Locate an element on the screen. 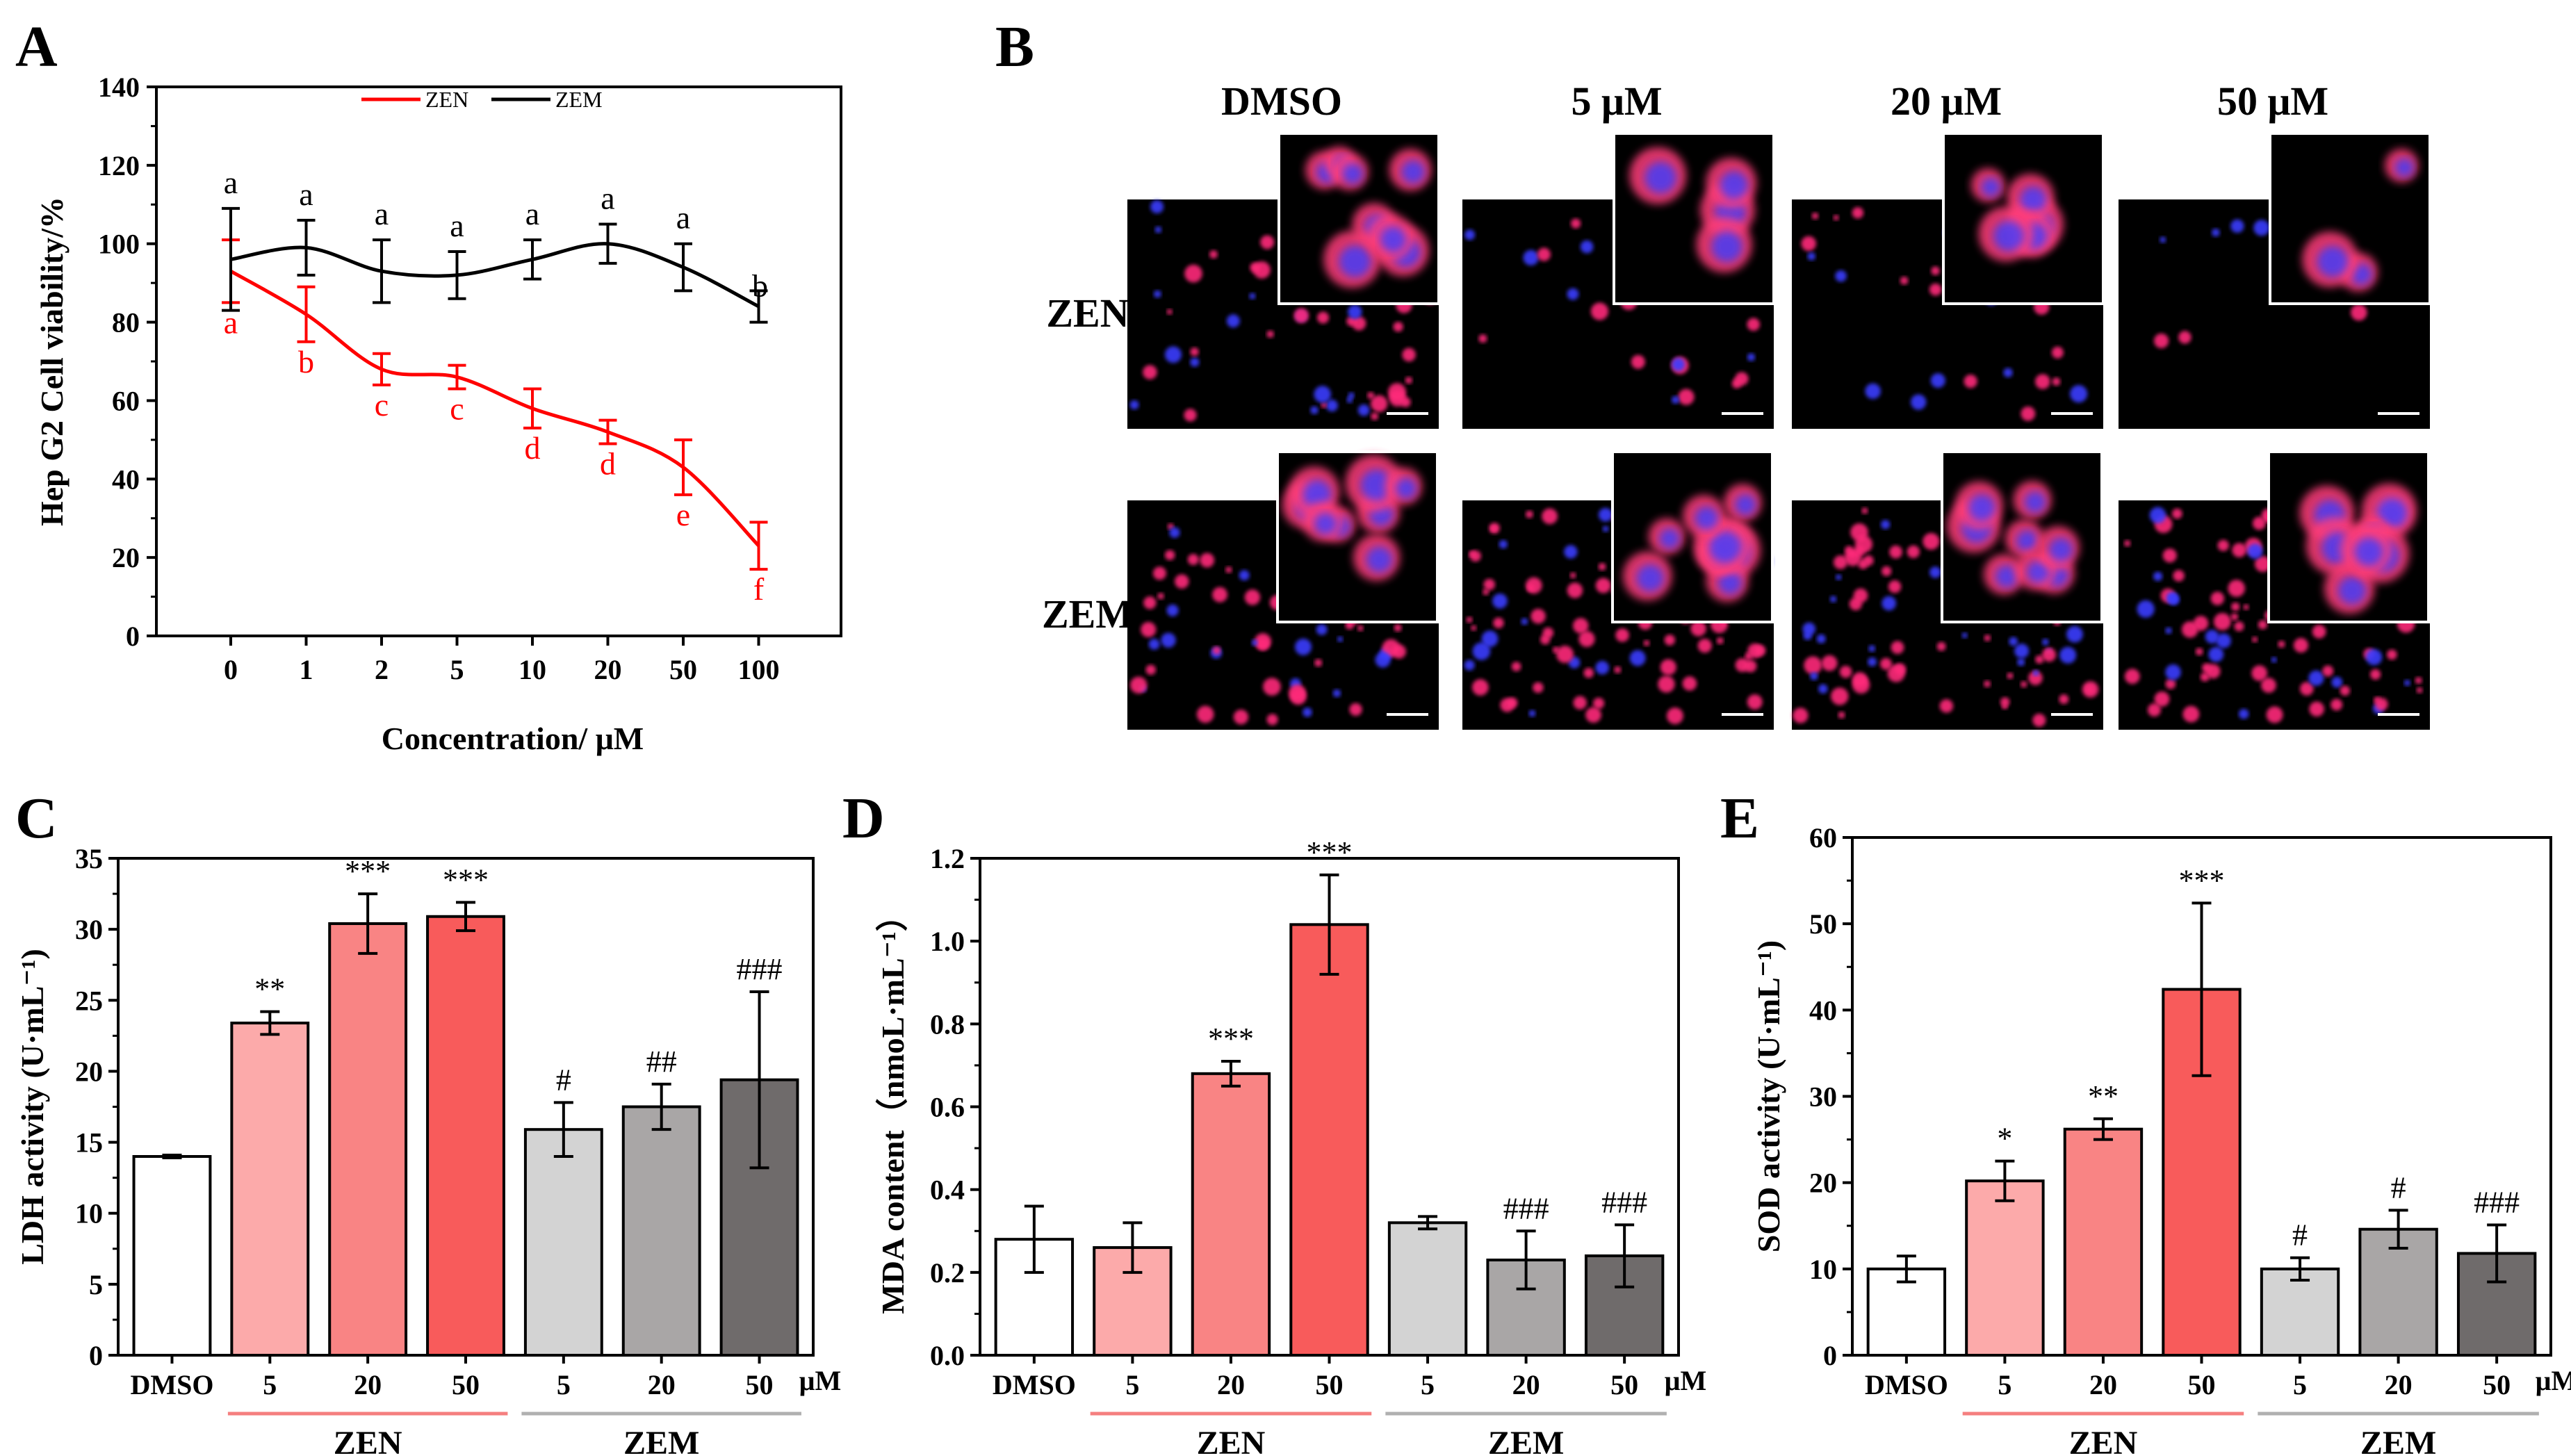  y-tick-label: 100 is located at coordinates (119, 244).